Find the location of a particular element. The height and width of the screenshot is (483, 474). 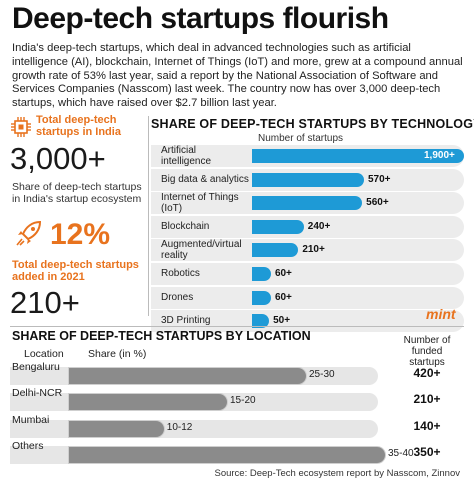

share-value: 12% is located at coordinates (80, 234).